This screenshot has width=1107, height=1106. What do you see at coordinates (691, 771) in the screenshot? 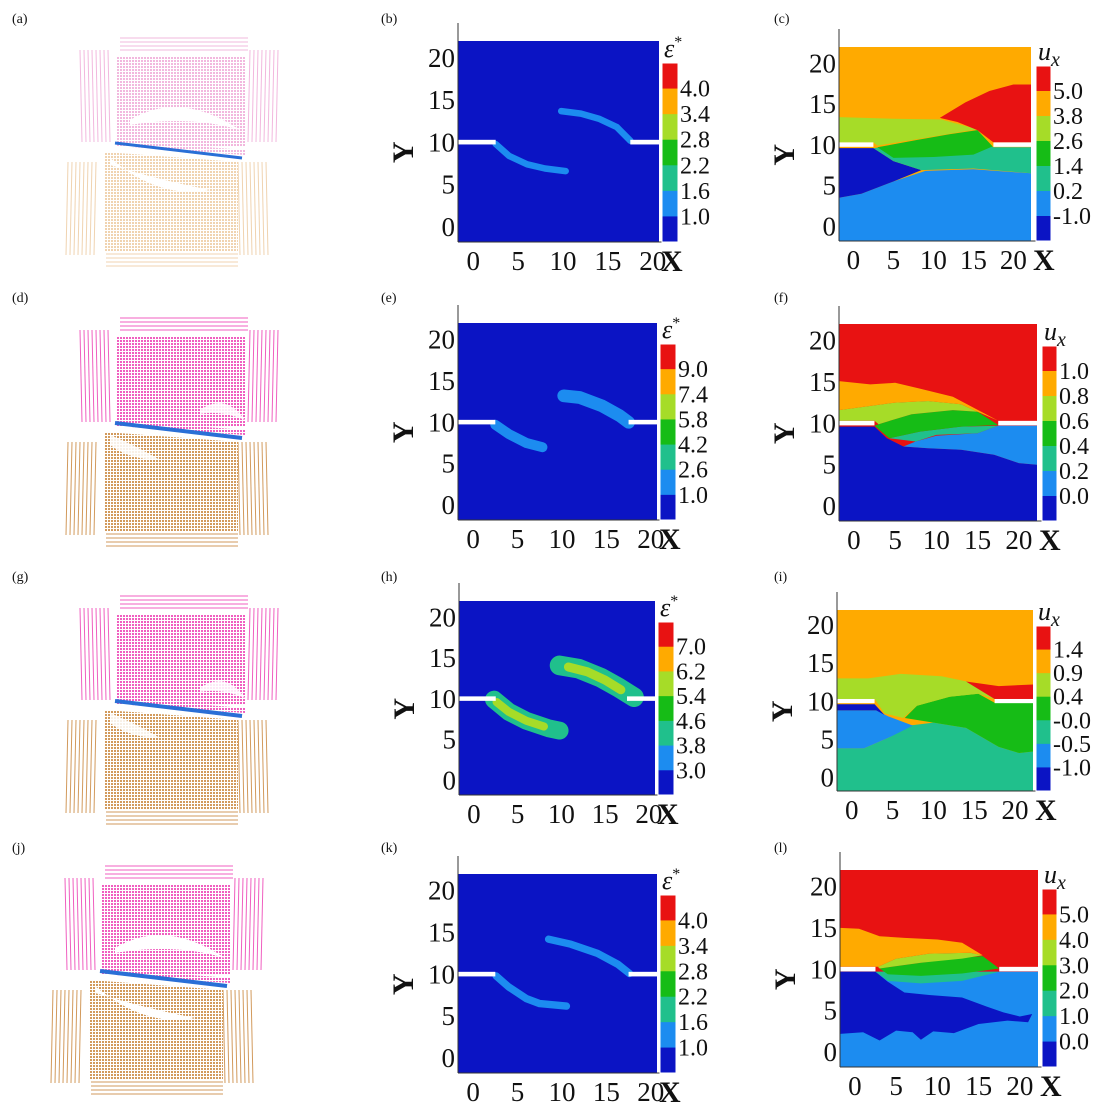
I see `colorbar-tick-label: 3.0` at bounding box center [691, 771].